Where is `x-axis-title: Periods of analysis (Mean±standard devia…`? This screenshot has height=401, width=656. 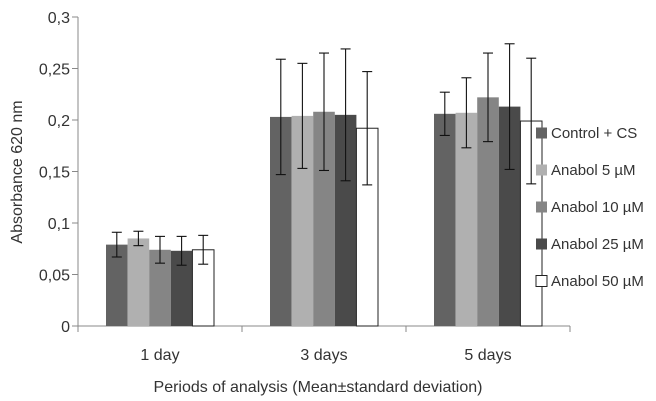
x-axis-title: Periods of analysis (Mean±standard devia… is located at coordinates (318, 387).